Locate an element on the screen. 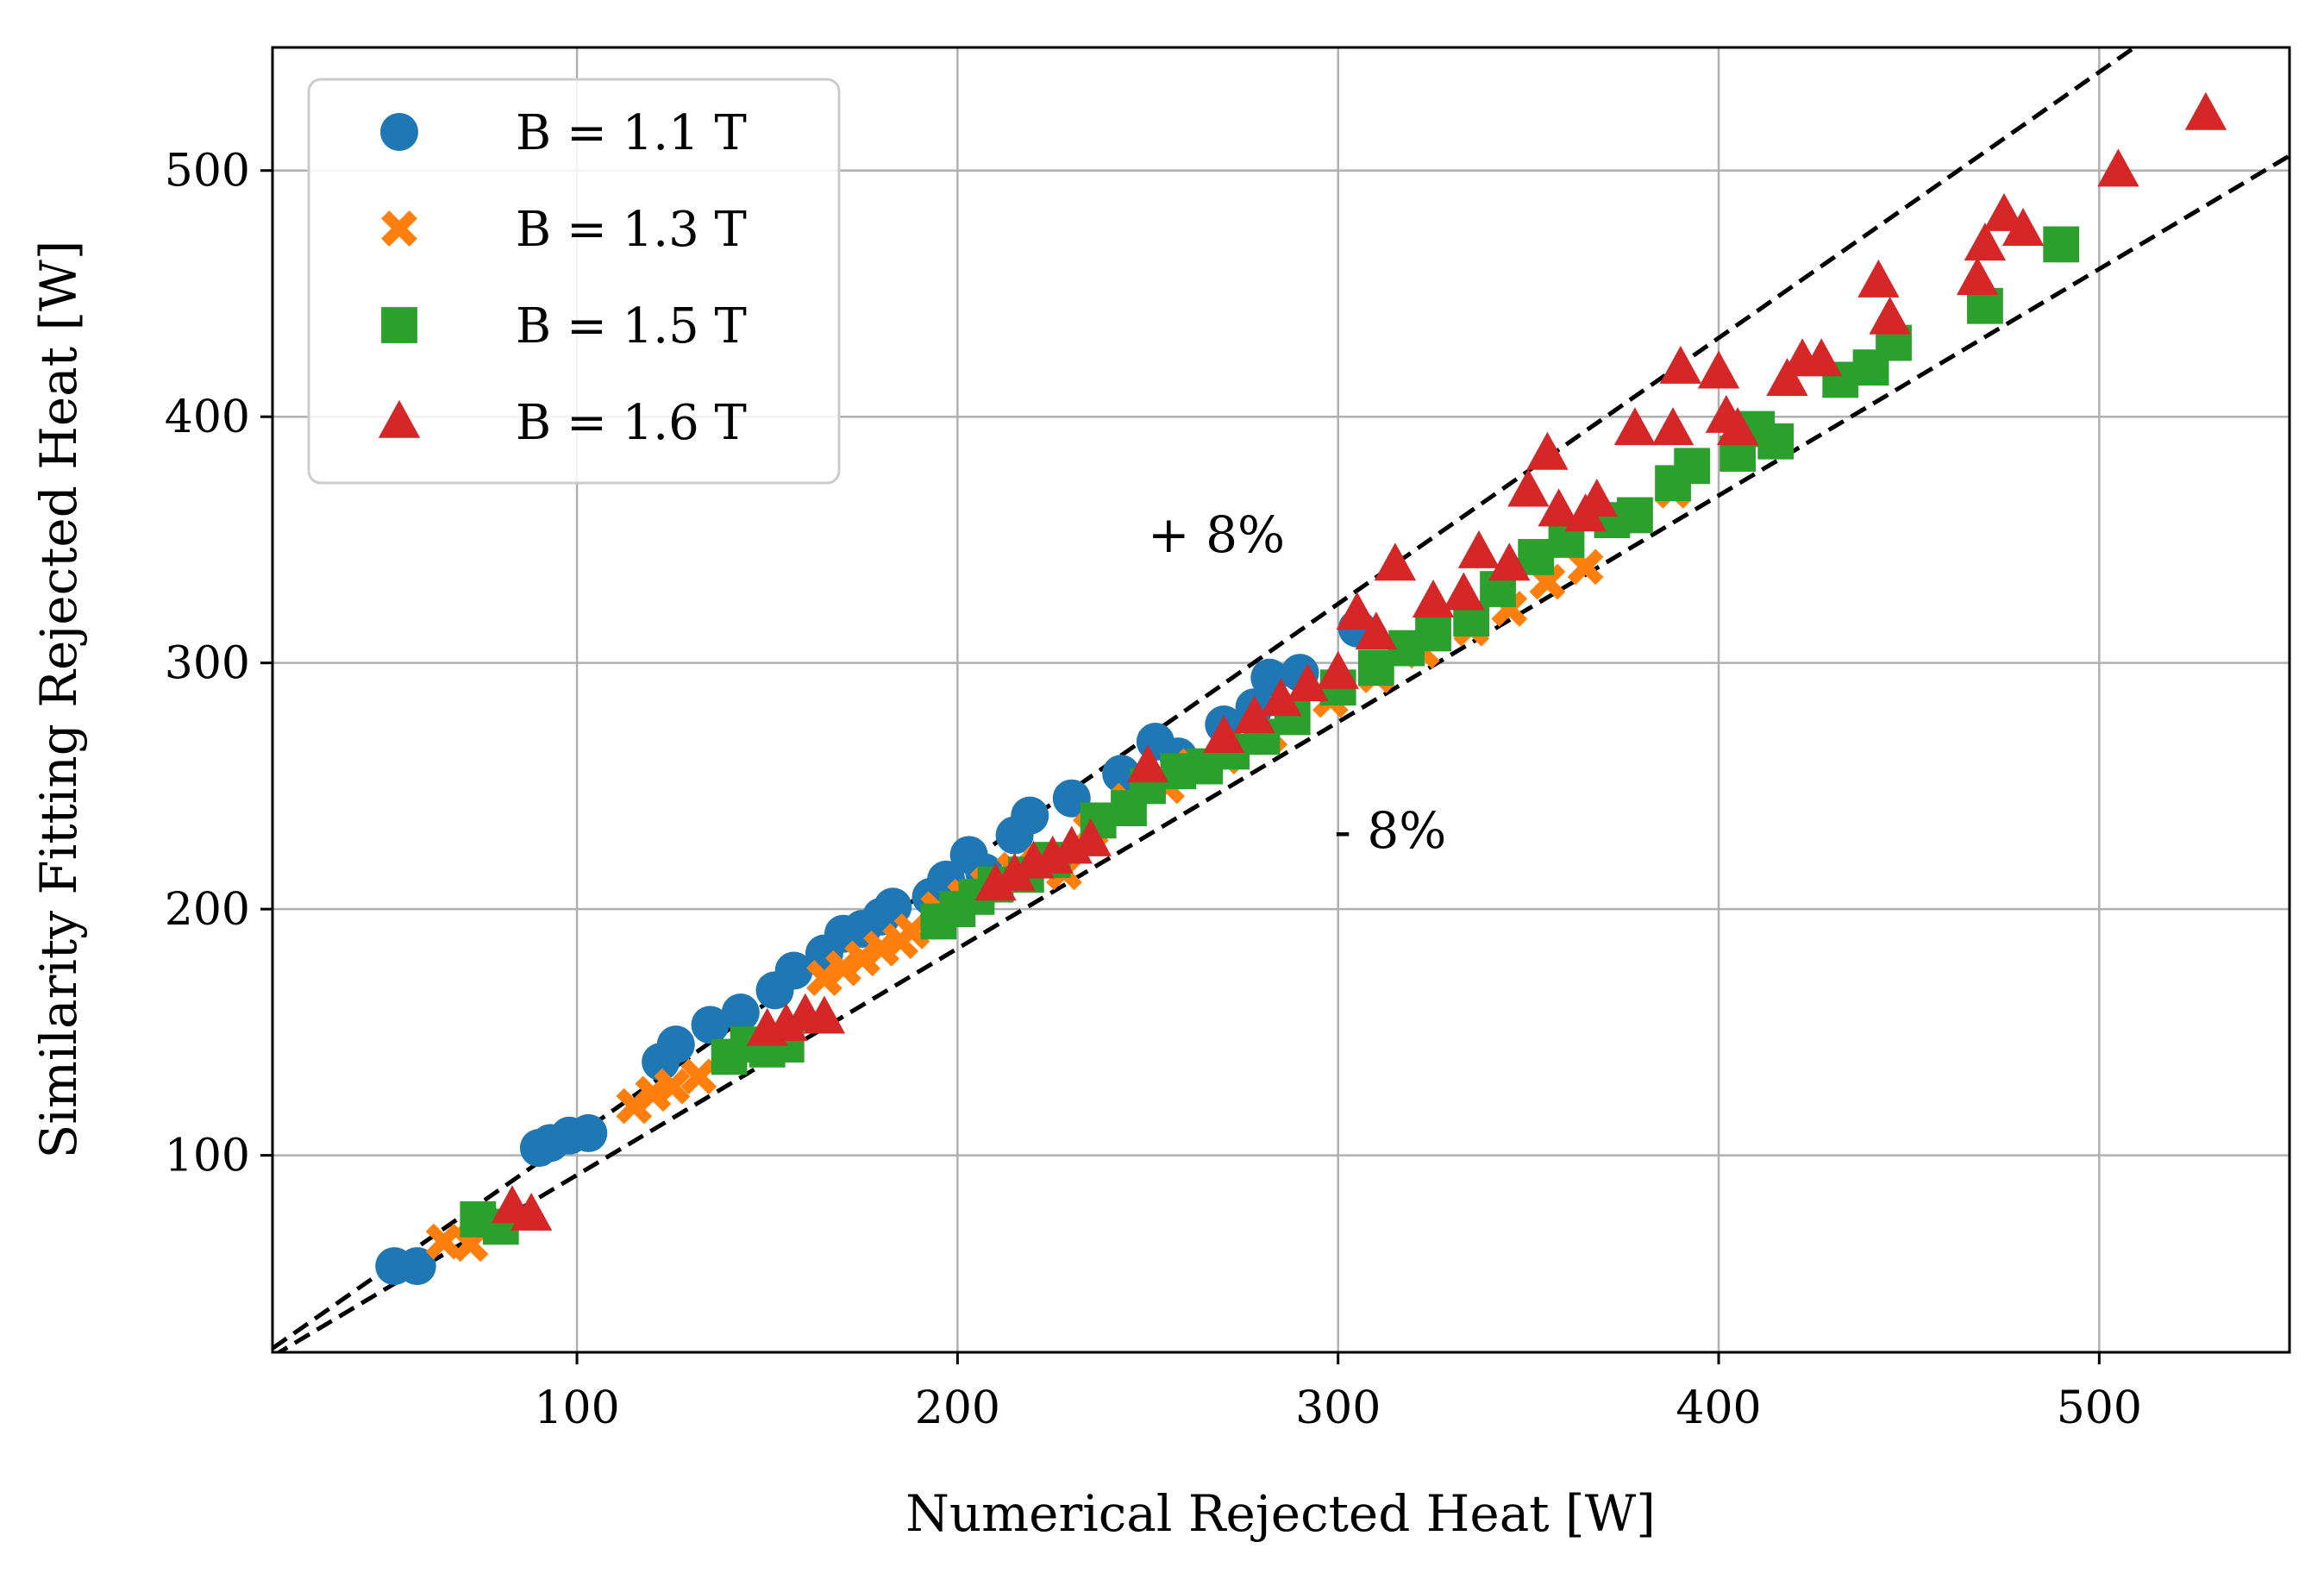 The image size is (2324, 1586). legend-box is located at coordinates (574, 281).